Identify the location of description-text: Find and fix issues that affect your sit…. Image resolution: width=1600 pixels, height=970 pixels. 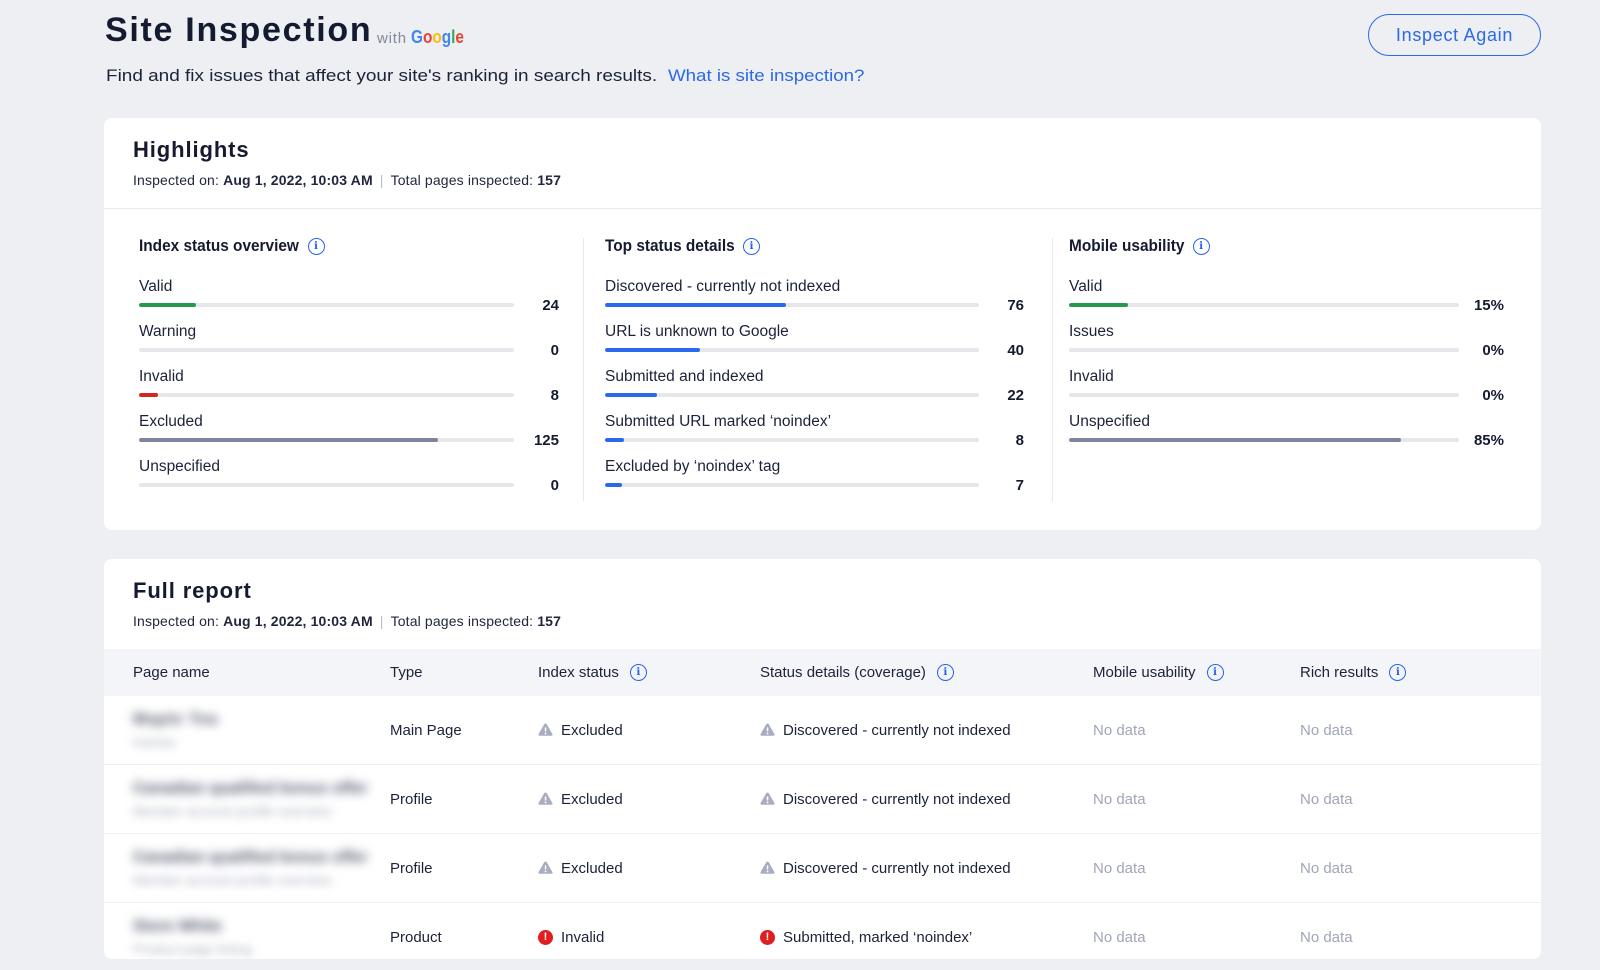
(382, 75).